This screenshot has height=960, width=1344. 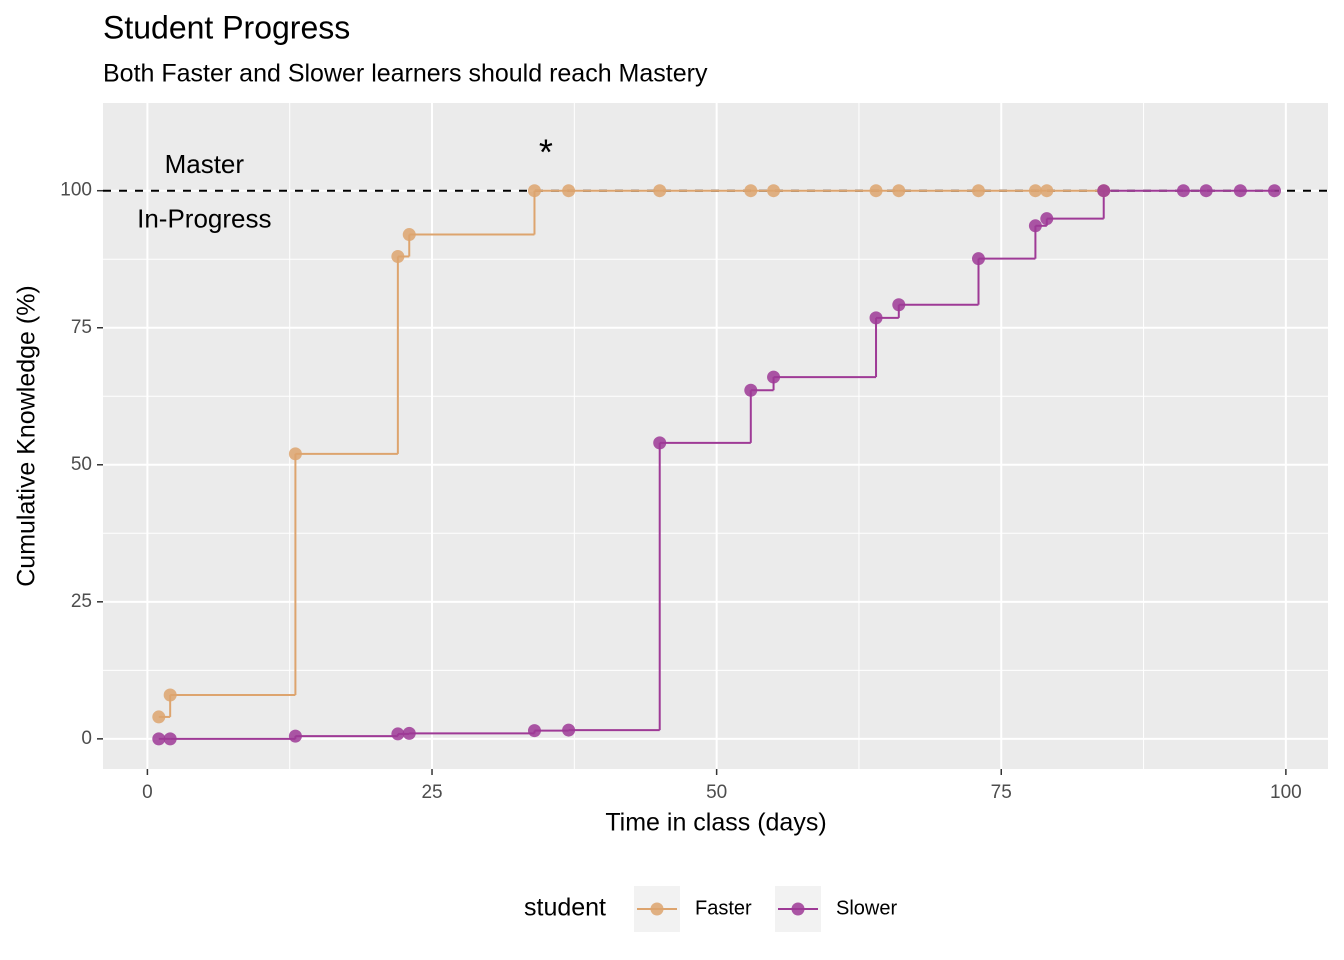 I want to click on legend-title: student, so click(x=565, y=908).